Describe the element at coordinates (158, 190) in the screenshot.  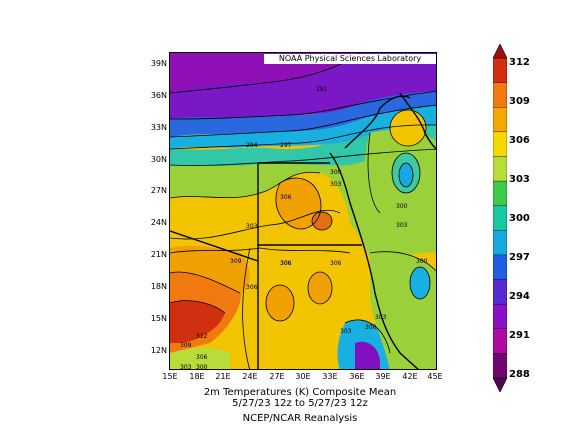
I see `lat-label: 27N` at that location.